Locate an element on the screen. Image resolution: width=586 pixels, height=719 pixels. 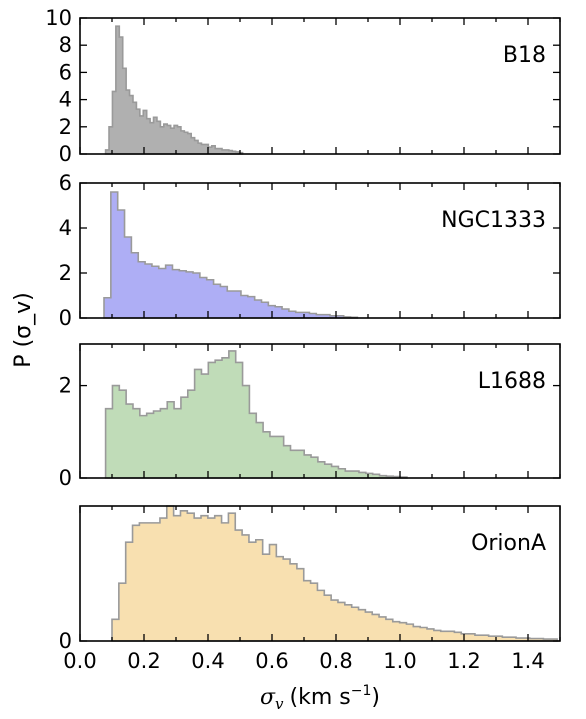
x-axis-exponent: −1 is located at coordinates (361, 691).